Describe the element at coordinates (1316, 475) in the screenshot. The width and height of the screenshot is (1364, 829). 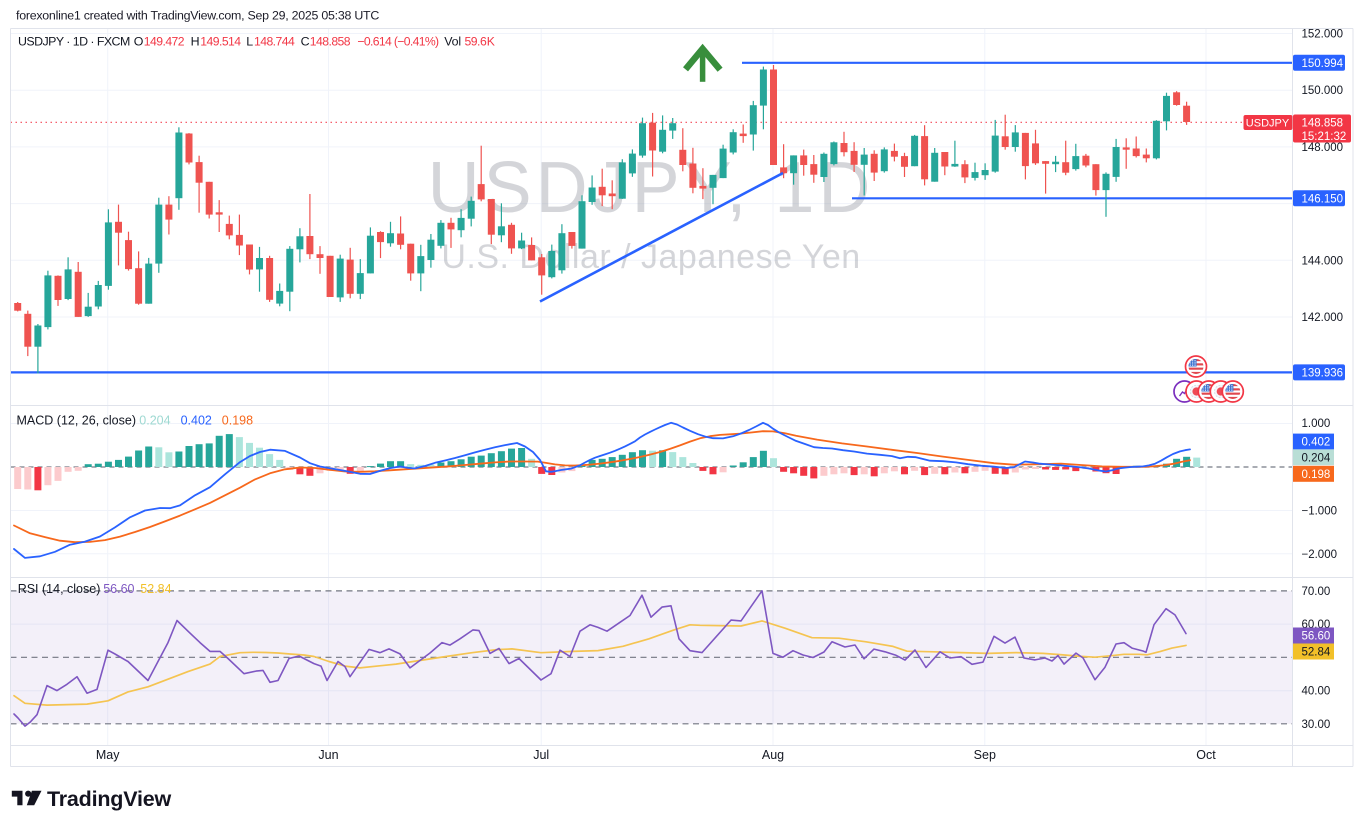
I see `svg-text: 0.198` at that location.